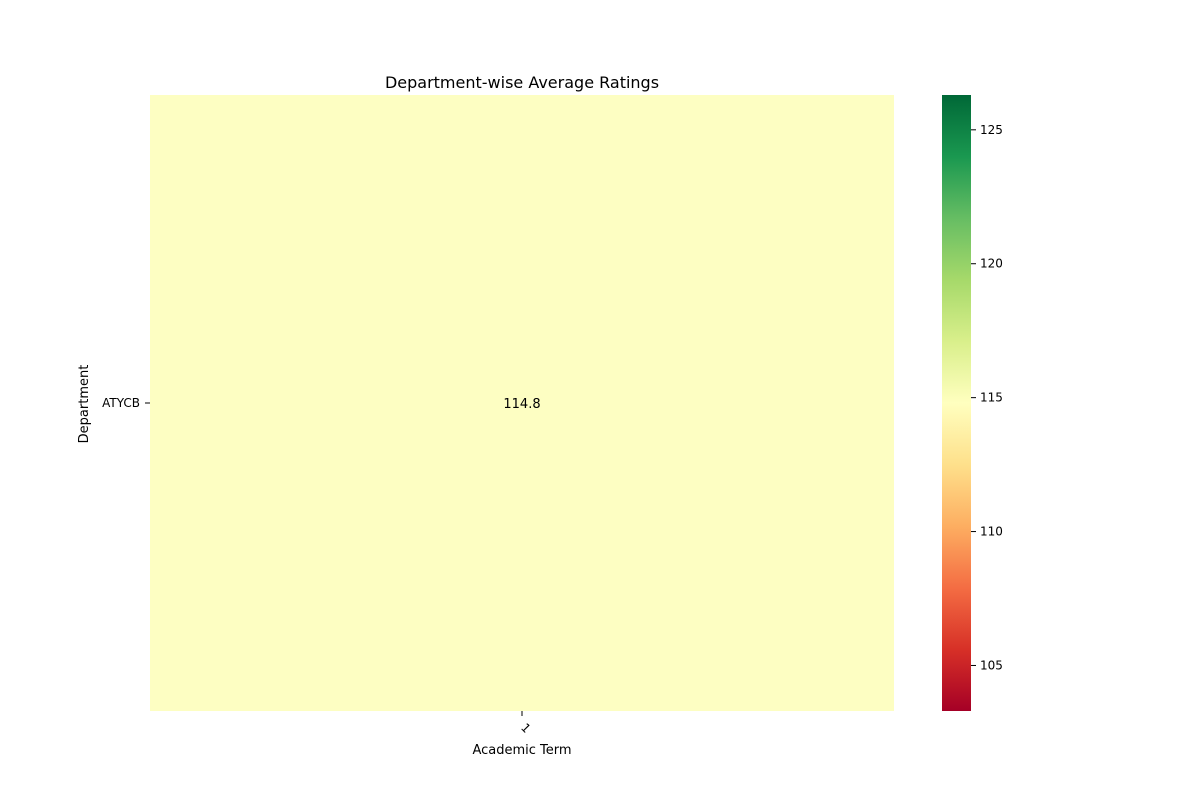 The image size is (1200, 800). Describe the element at coordinates (991, 665) in the screenshot. I see `colorbar-tick-label: 105` at that location.